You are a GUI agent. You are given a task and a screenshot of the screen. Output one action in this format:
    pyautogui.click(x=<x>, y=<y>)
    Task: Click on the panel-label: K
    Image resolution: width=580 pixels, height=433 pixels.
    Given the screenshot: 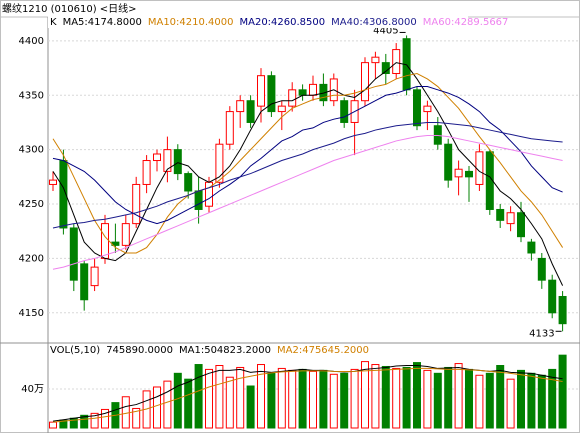 What is the action you would take?
    pyautogui.click(x=53, y=22)
    